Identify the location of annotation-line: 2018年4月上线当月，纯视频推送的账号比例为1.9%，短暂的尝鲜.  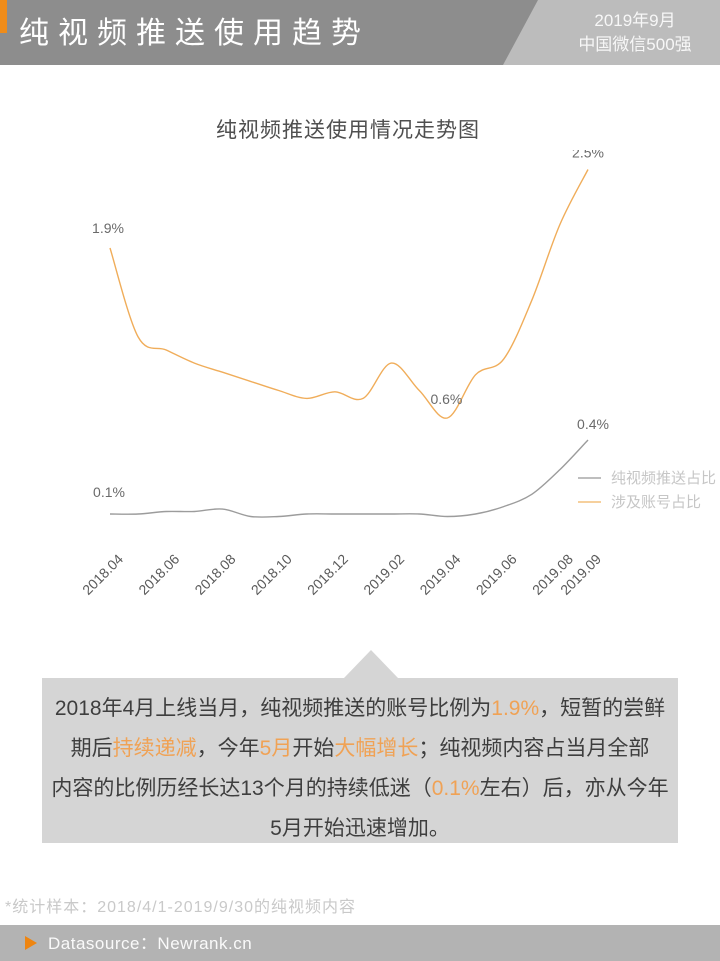
(360, 709).